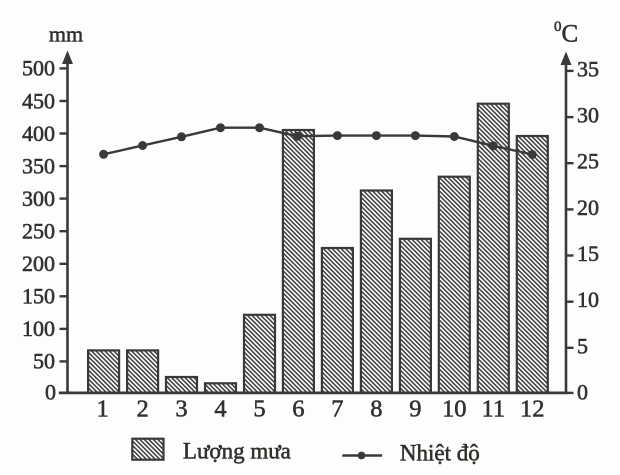 Image resolution: width=620 pixels, height=475 pixels. Describe the element at coordinates (588, 68) in the screenshot. I see `svg-text: 35` at that location.